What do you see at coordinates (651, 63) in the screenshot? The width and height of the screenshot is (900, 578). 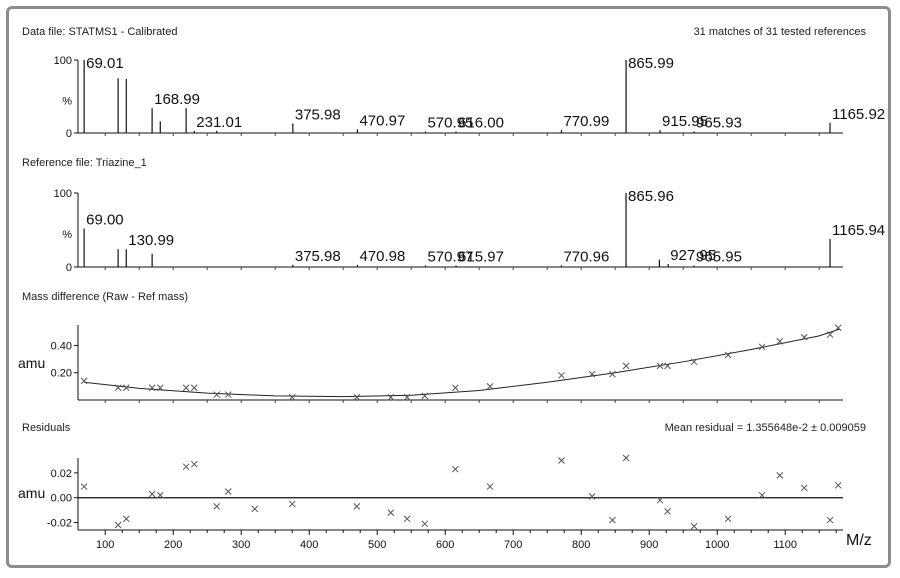 I see `data-file-peak-label: 865.99` at bounding box center [651, 63].